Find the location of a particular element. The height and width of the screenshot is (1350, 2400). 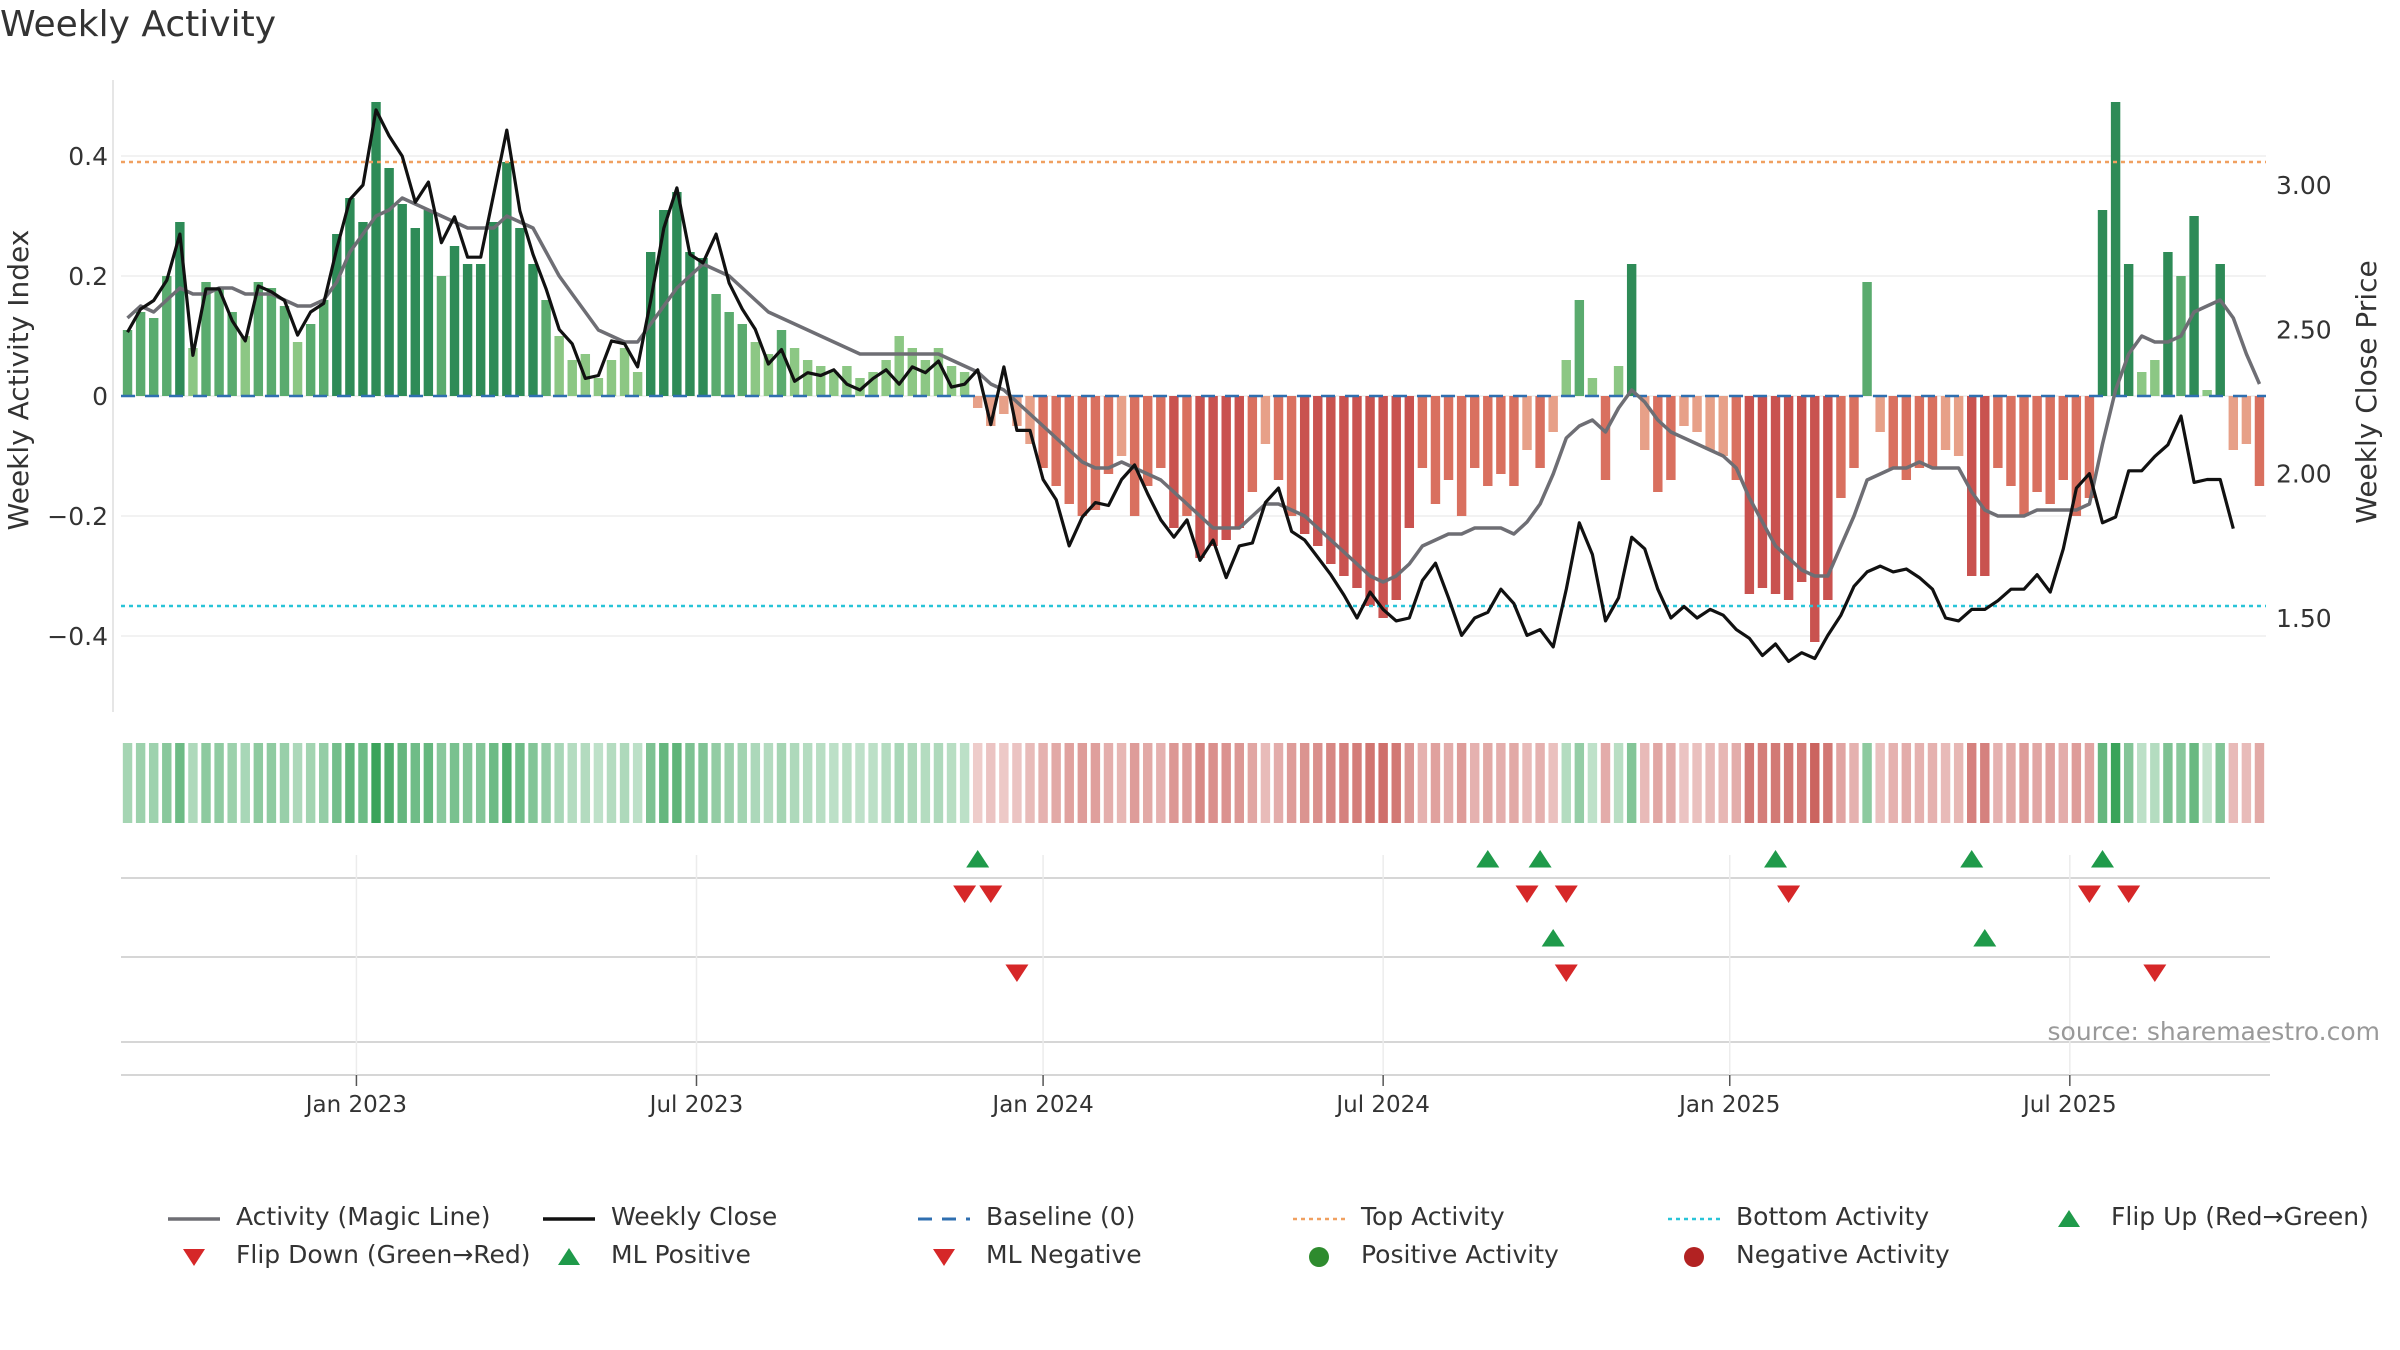

y-tick-label-right: 2.00 is located at coordinates (2304, 474).